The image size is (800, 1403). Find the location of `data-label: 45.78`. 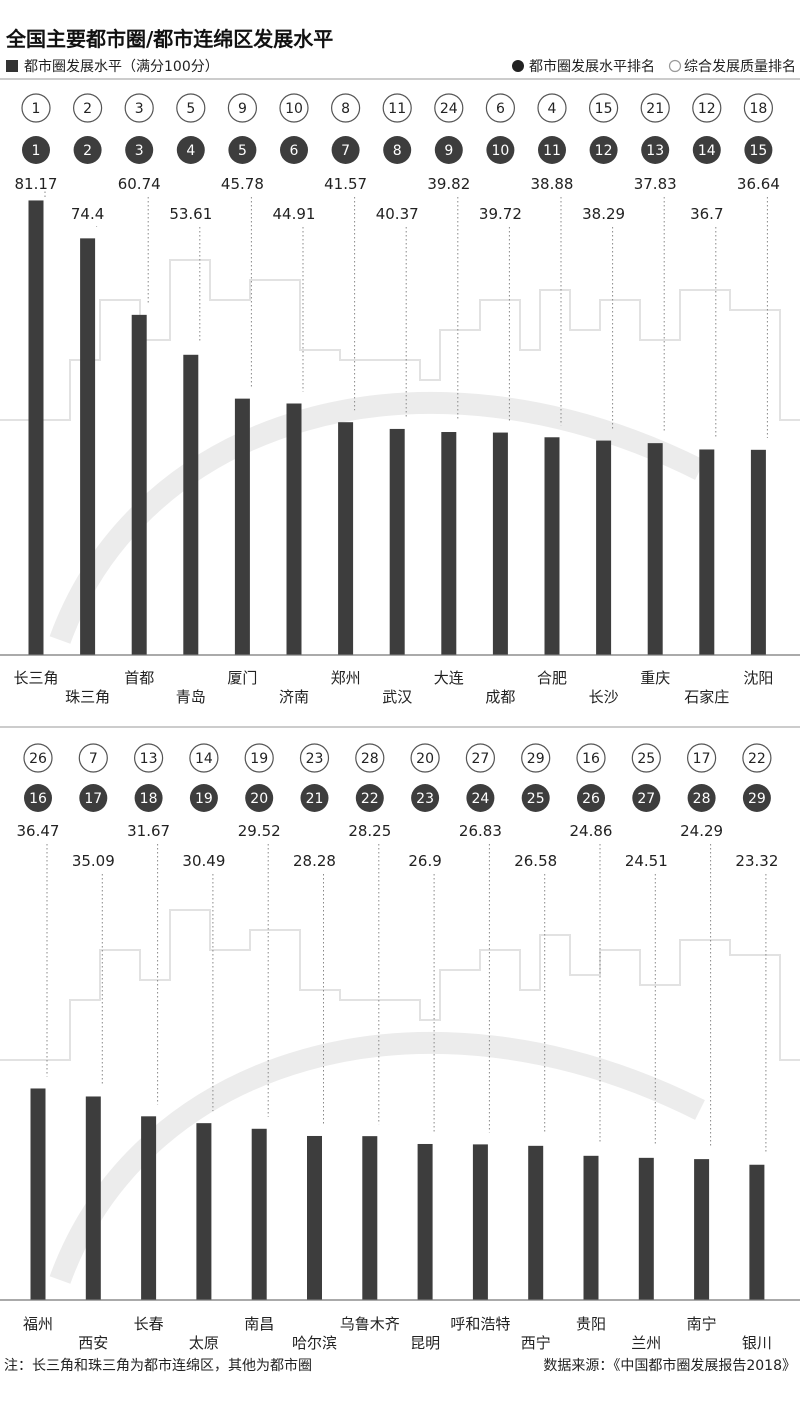

data-label: 45.78 is located at coordinates (242, 184).